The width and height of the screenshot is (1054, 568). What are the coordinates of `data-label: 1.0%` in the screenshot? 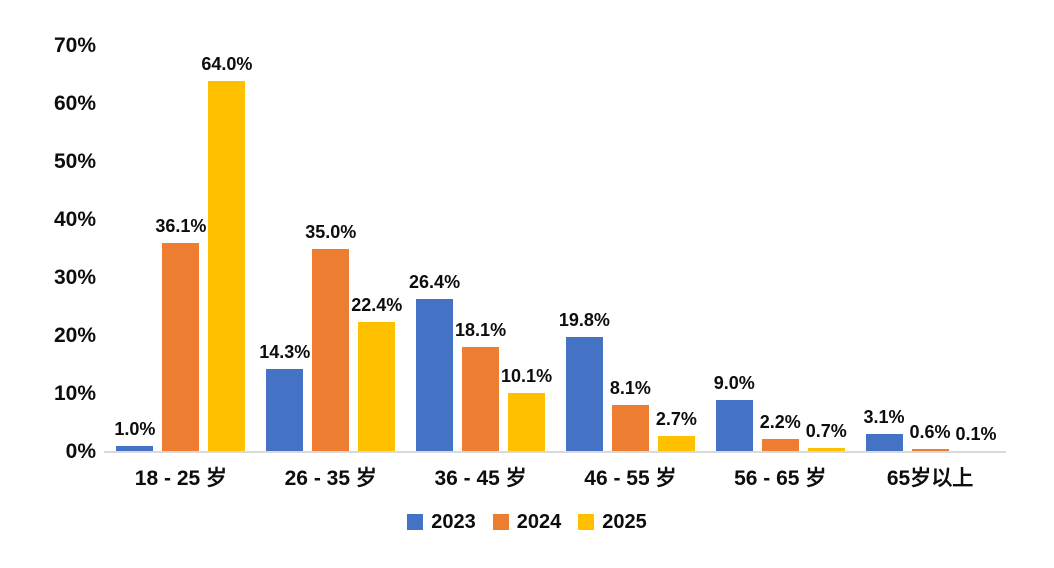 It's located at (135, 429).